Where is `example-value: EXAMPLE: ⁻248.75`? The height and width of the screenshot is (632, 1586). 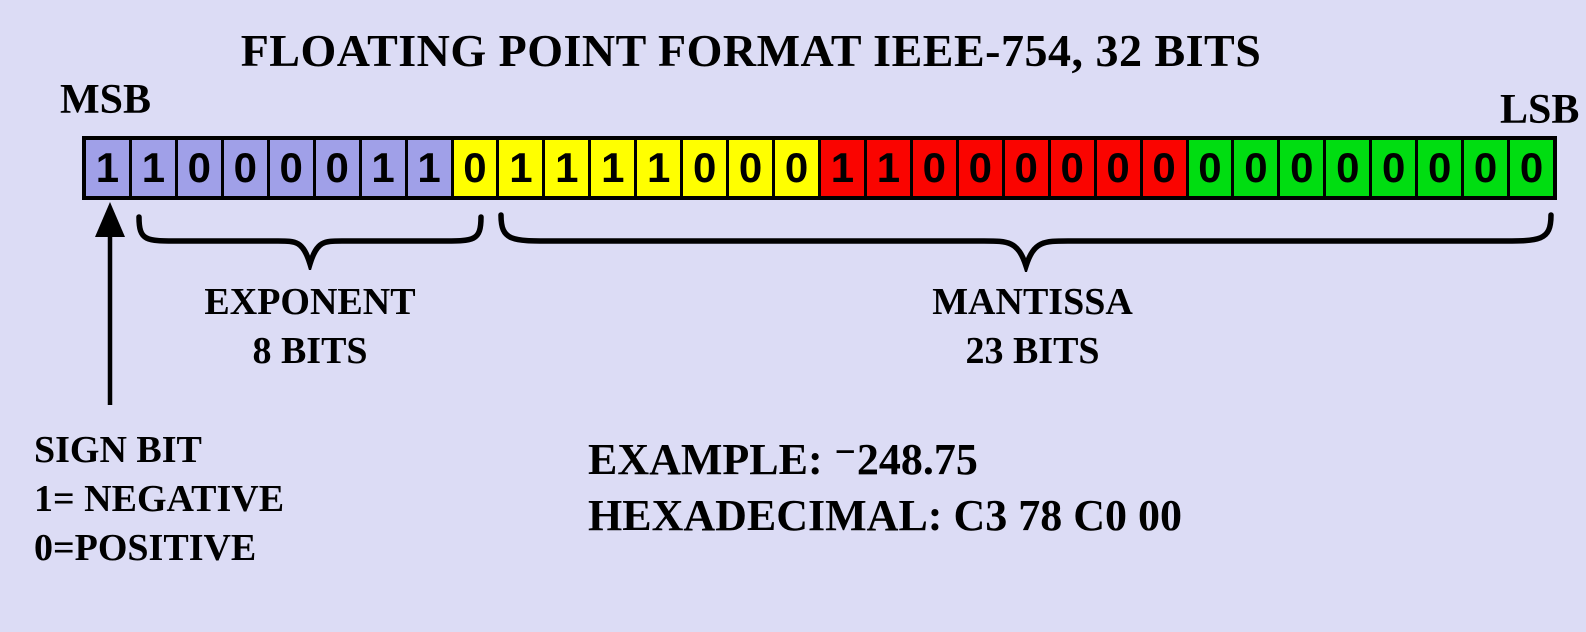
example-value: EXAMPLE: ⁻248.75 is located at coordinates (783, 459).